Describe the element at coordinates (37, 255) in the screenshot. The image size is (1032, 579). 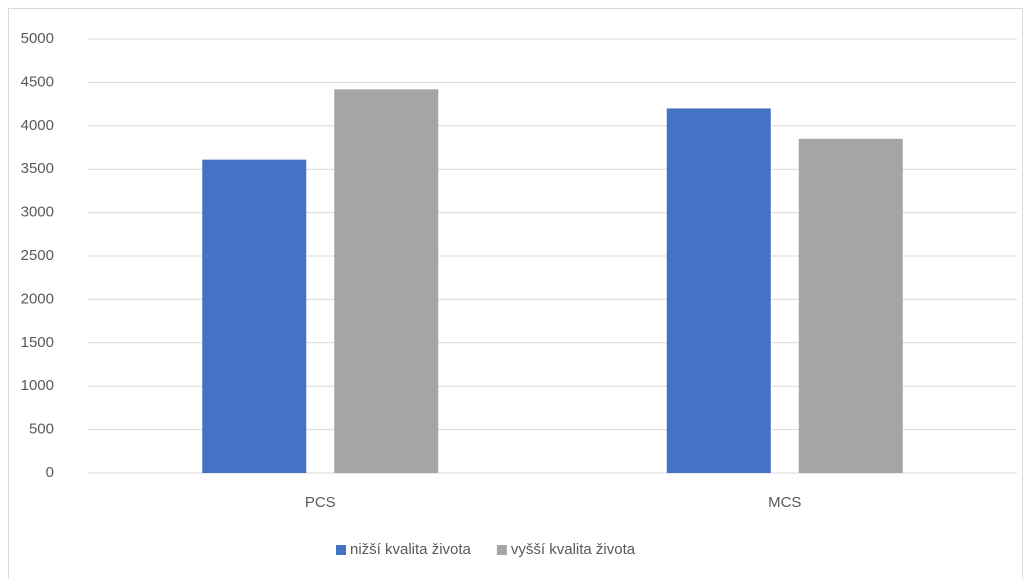
I see `y-tick-label: 2500` at that location.